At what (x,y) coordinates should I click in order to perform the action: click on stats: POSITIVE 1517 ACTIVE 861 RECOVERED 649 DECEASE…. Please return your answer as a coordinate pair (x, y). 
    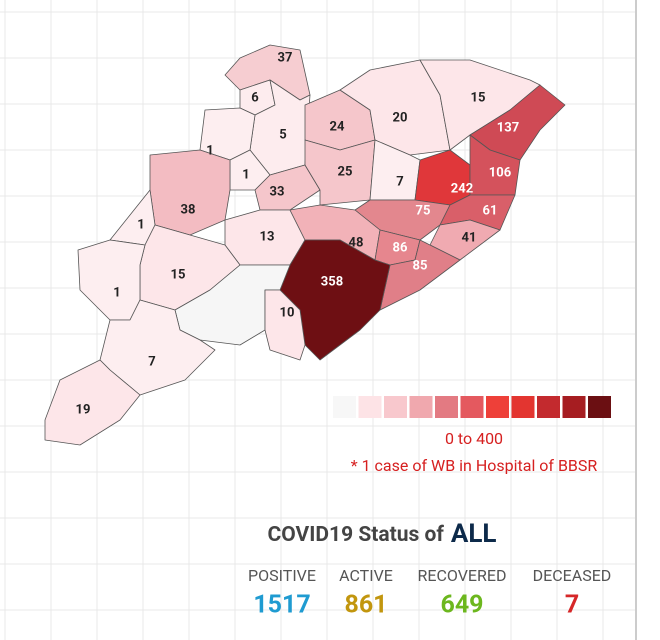
    Looking at the image, I should click on (429, 592).